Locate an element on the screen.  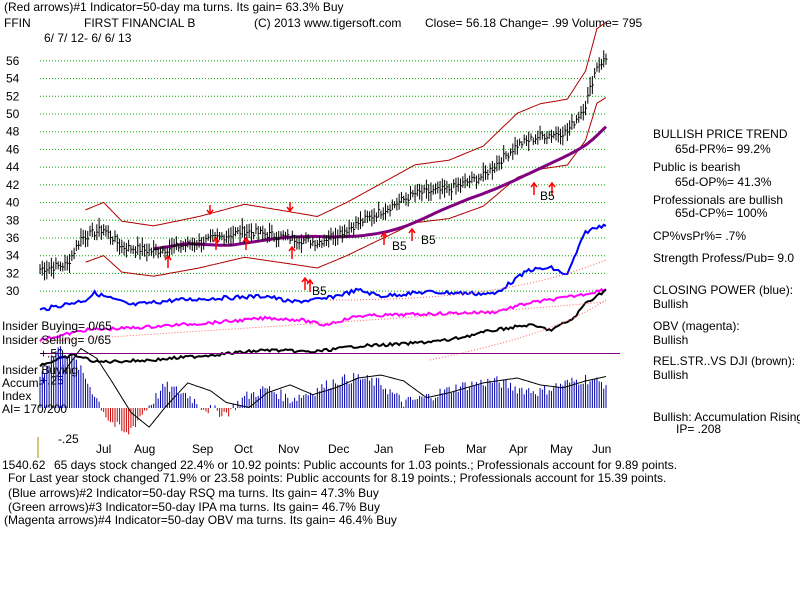
ticker: FFIN is located at coordinates (17, 23).